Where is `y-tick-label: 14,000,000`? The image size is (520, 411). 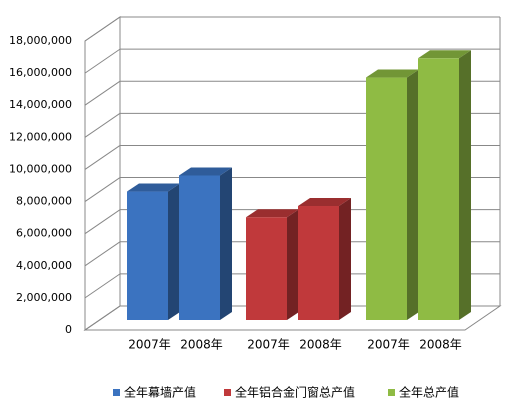
y-tick-label: 14,000,000 is located at coordinates (40, 104).